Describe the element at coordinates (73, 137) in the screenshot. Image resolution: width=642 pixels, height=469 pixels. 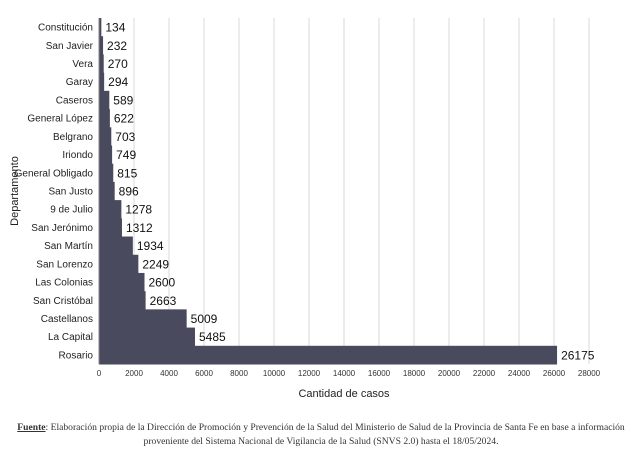
I see `category-label: Belgrano` at that location.